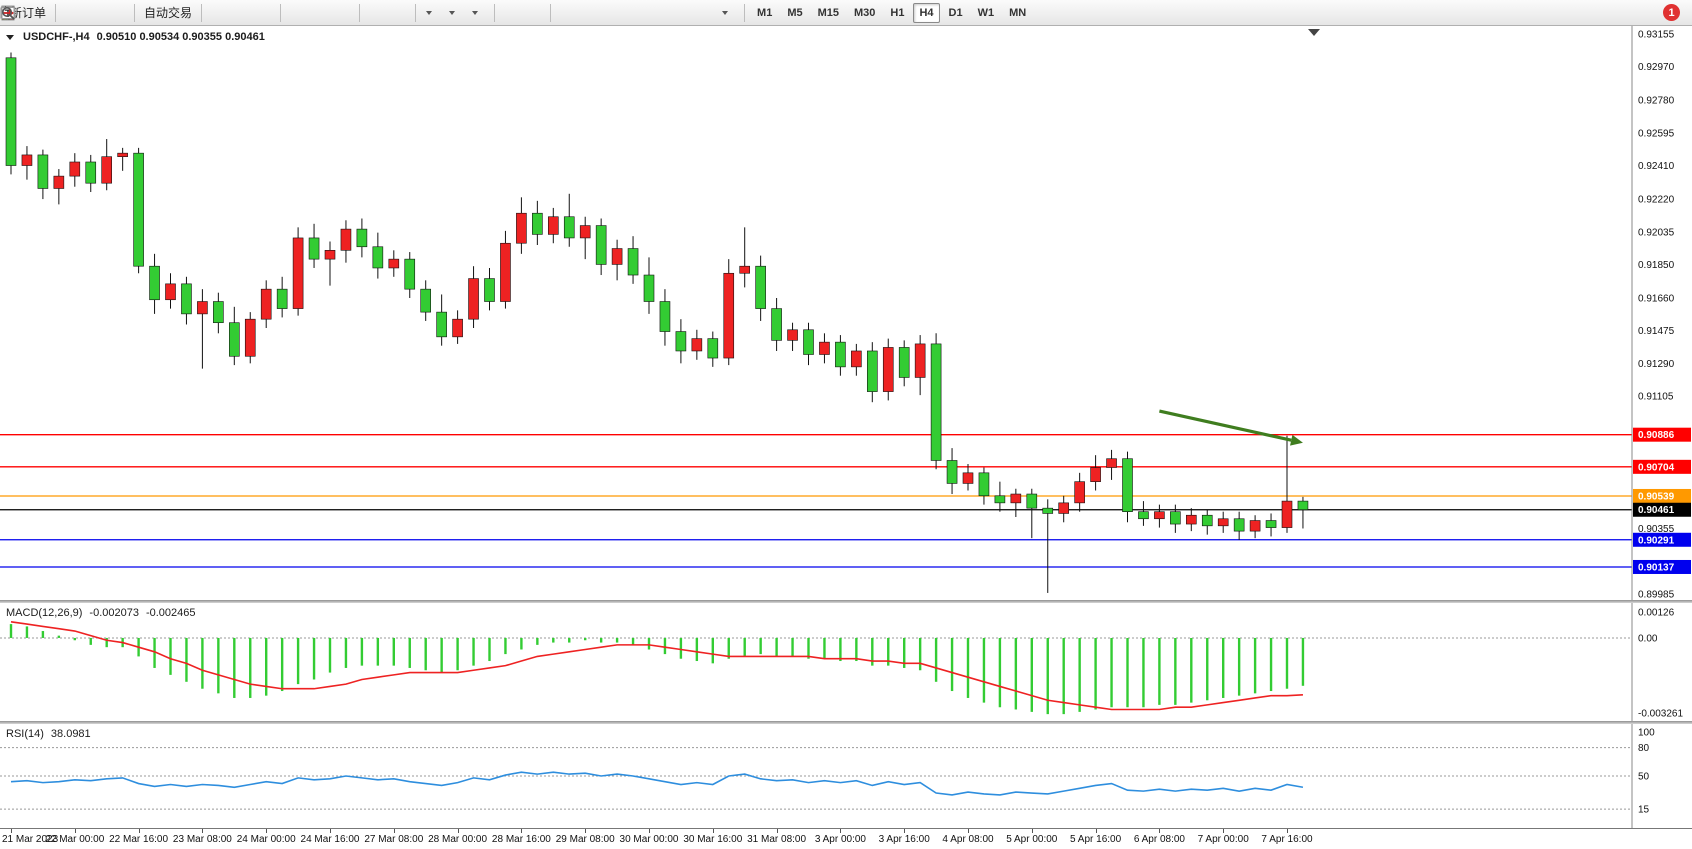 The height and width of the screenshot is (849, 1692). I want to click on macd-canvas, so click(816, 662).